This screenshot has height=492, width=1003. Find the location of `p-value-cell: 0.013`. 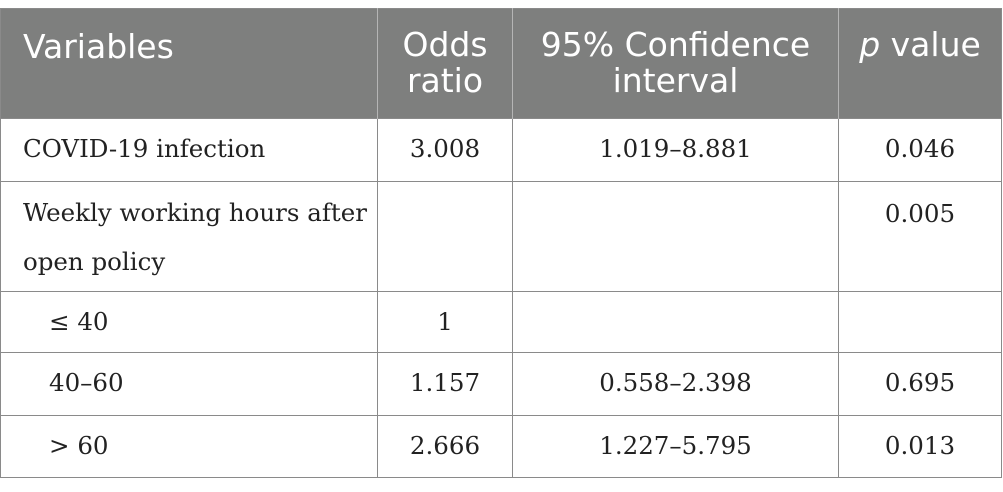

p-value-cell: 0.013 is located at coordinates (920, 446).